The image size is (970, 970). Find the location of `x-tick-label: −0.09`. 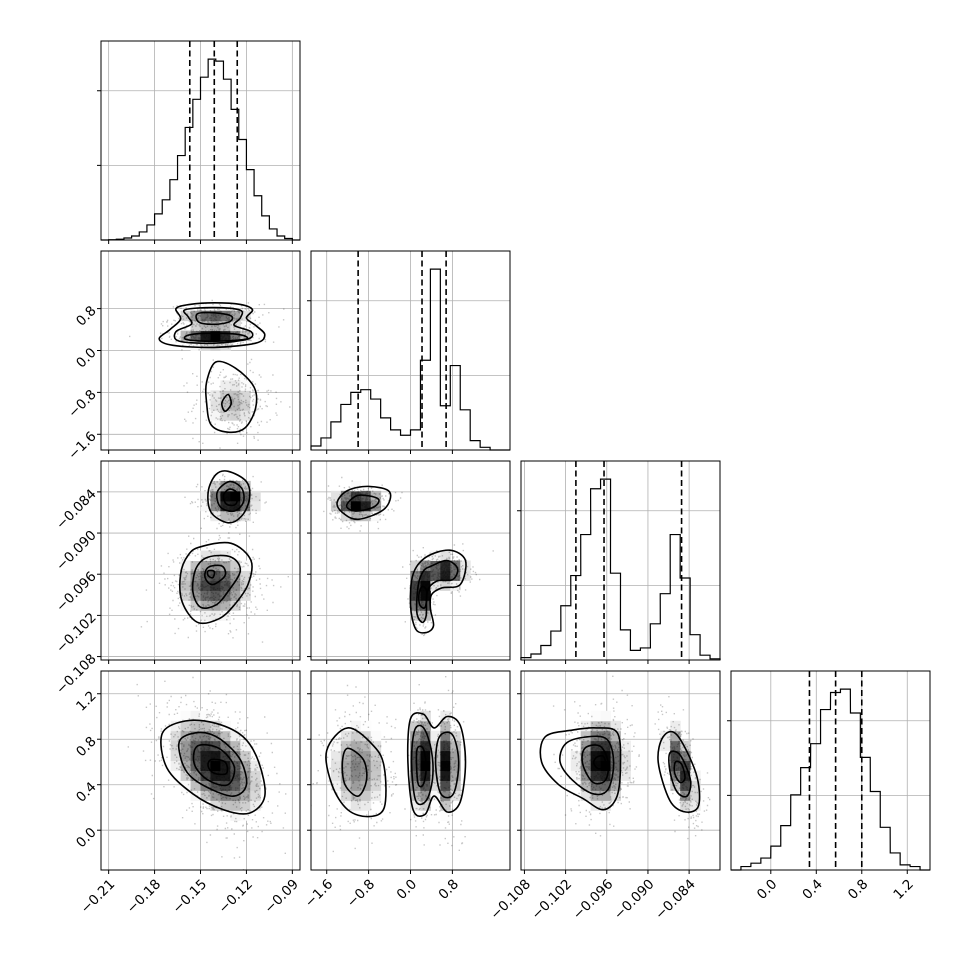

x-tick-label: −0.09 is located at coordinates (281, 896).